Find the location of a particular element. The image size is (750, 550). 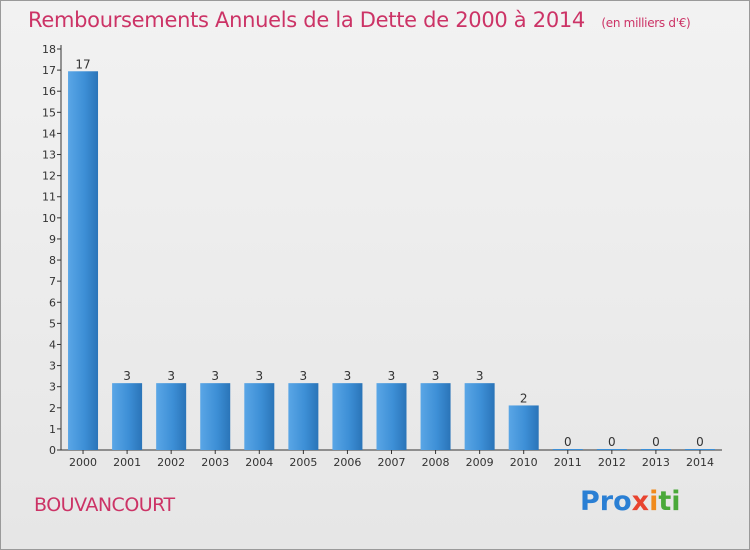

data-label: 17 is located at coordinates (82, 64).